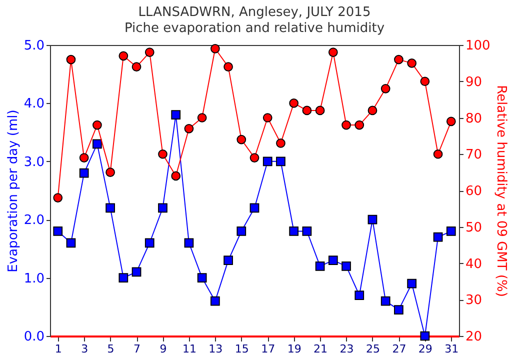 This screenshot has width=513, height=360. Describe the element at coordinates (321, 349) in the screenshot. I see `x-tick-label: 21` at that location.